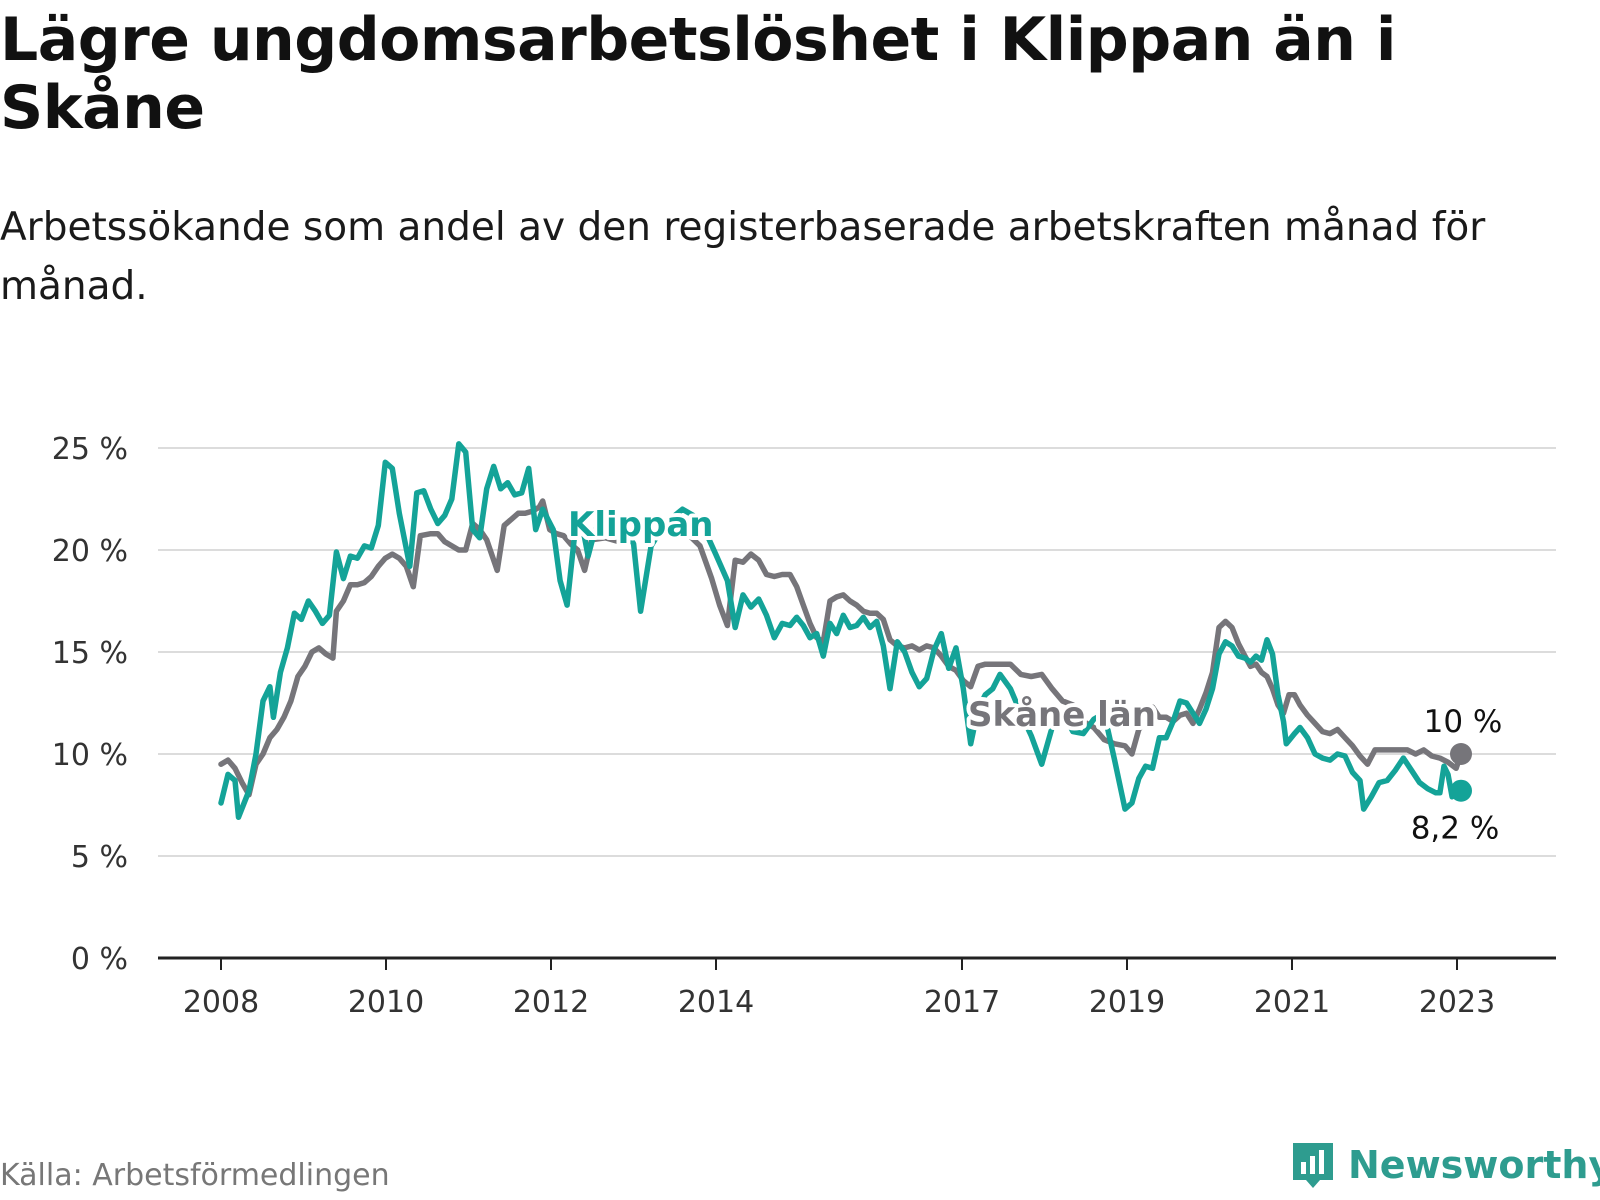 The image size is (1600, 1200). I want to click on skane-end-marker, so click(1461, 754).